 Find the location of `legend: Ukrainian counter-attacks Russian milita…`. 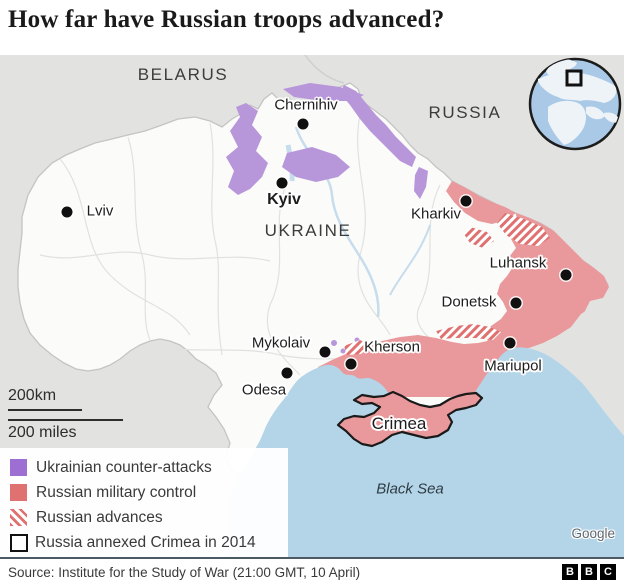

legend: Ukrainian counter-attacks Russian milita… is located at coordinates (144, 502).